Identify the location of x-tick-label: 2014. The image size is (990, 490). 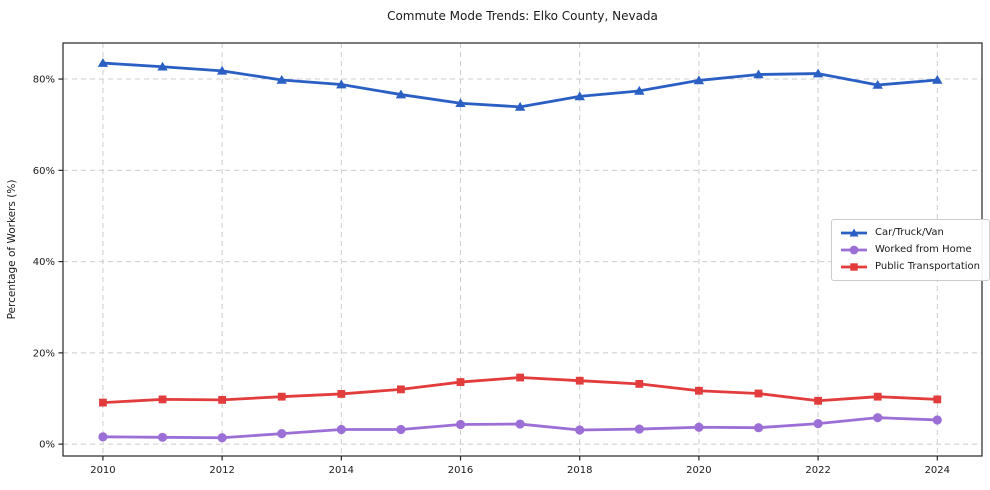
(341, 470).